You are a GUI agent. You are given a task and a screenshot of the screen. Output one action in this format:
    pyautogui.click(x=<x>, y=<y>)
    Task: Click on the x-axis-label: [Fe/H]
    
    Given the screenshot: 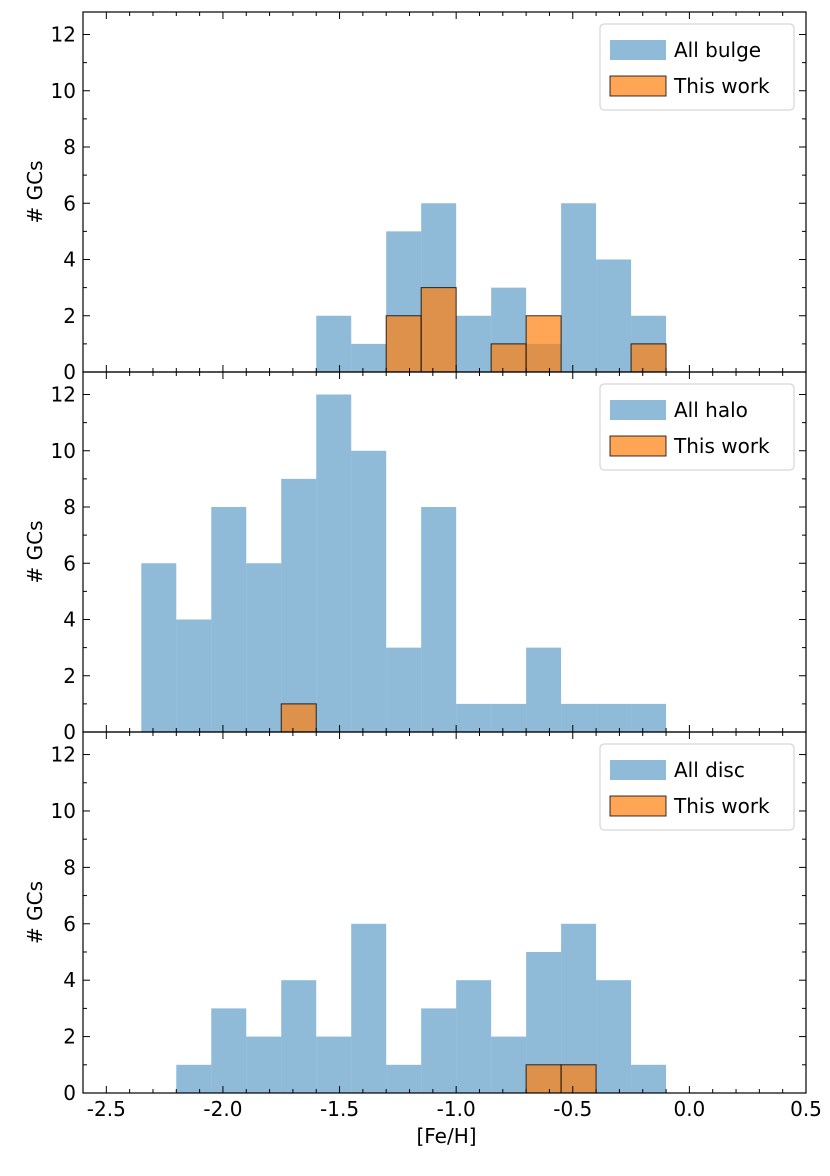 What is the action you would take?
    pyautogui.click(x=446, y=1136)
    